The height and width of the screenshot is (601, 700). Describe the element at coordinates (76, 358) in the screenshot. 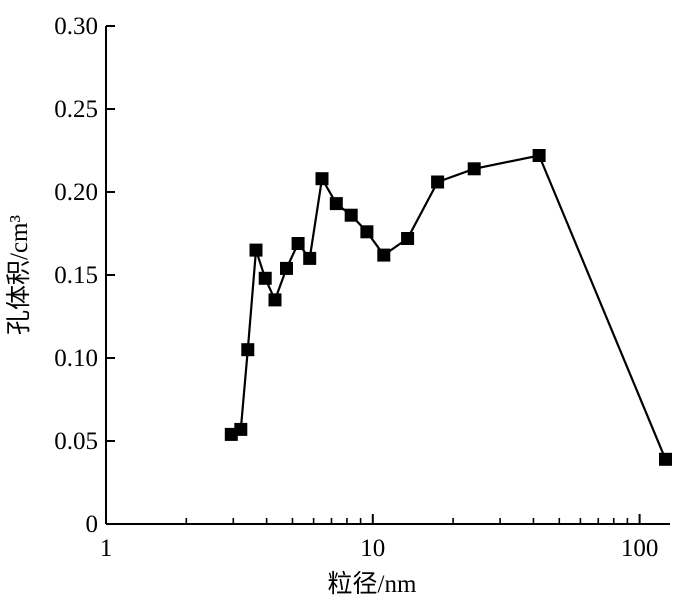

I see `y-tick-label: 0.10` at that location.